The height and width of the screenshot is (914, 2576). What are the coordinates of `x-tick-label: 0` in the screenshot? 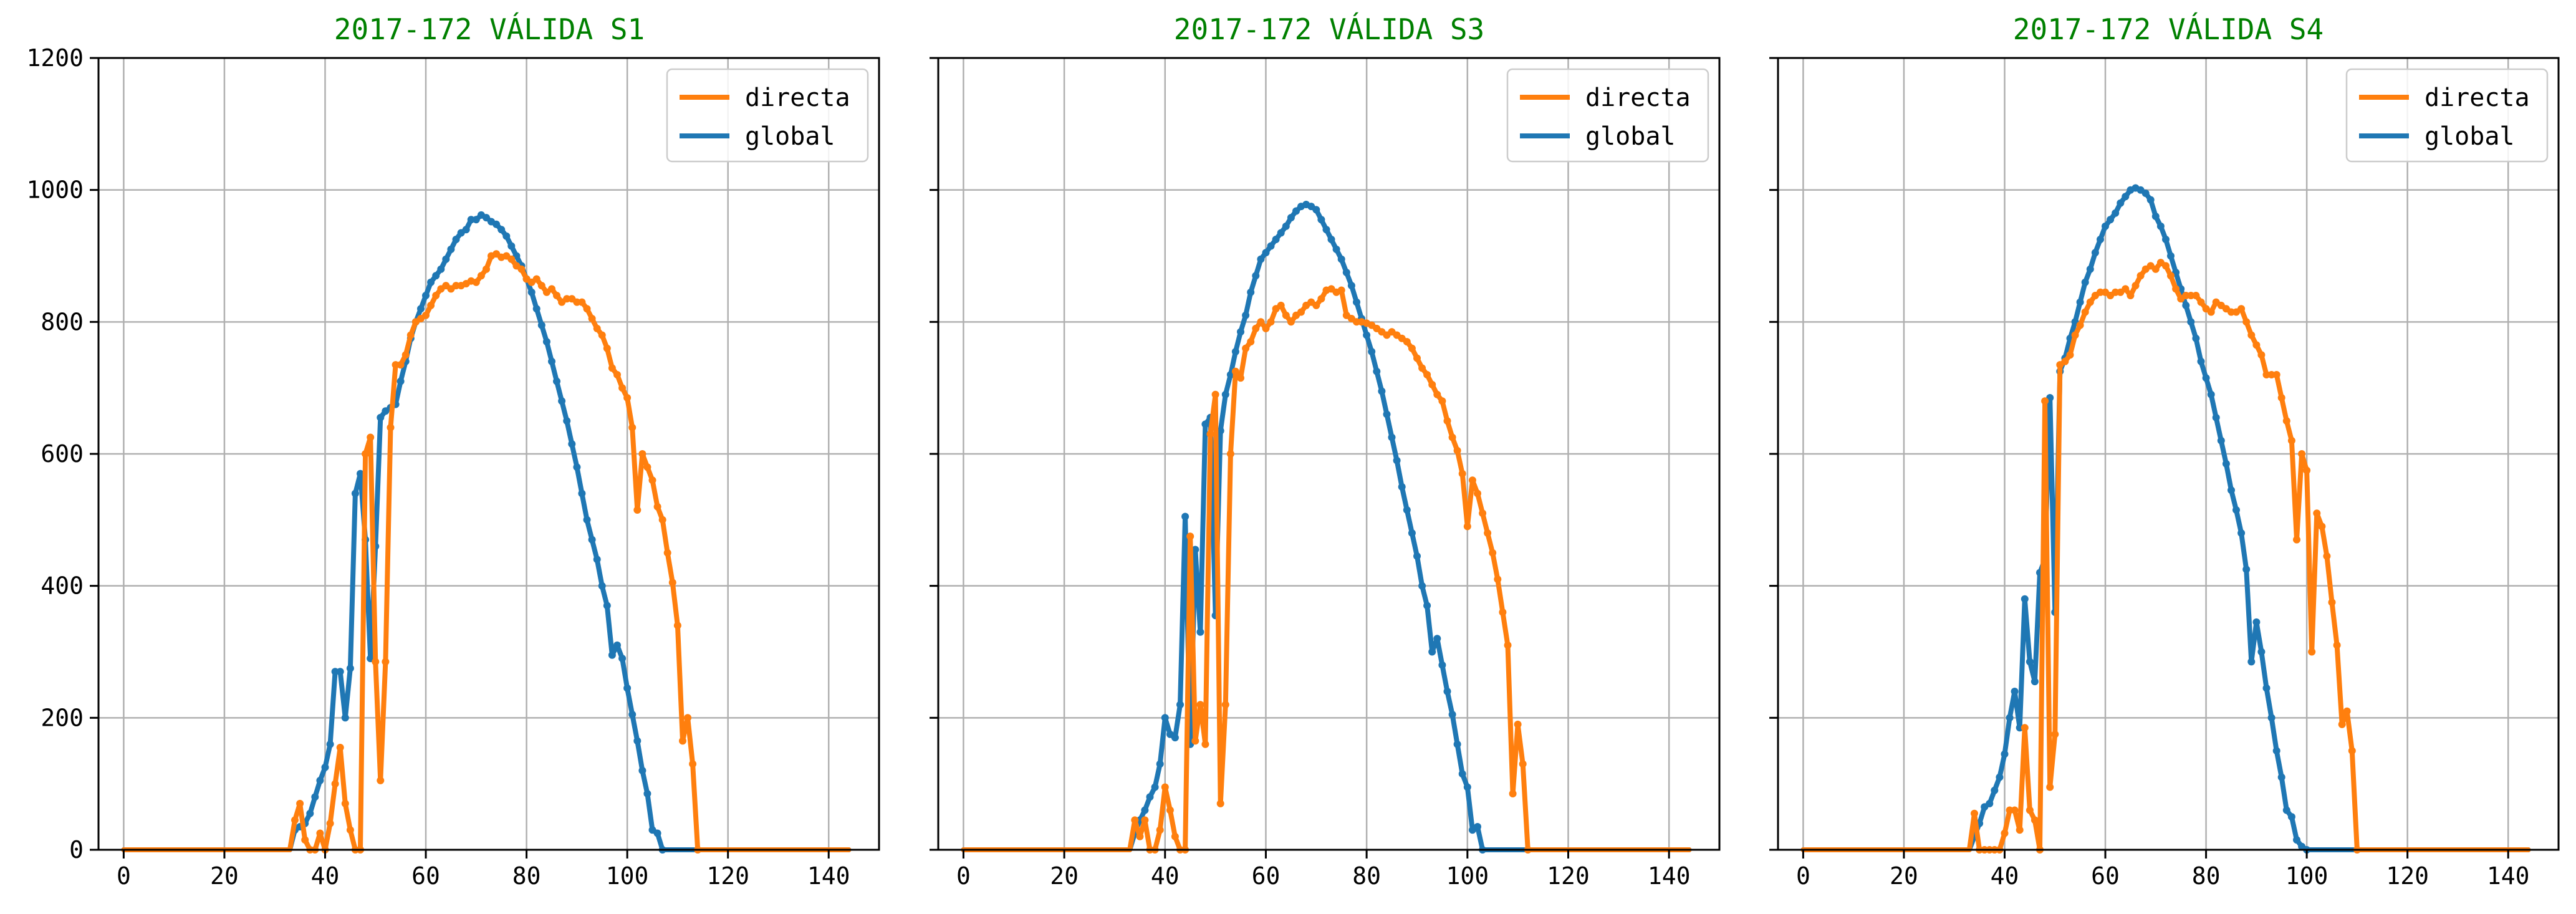 It's located at (963, 876).